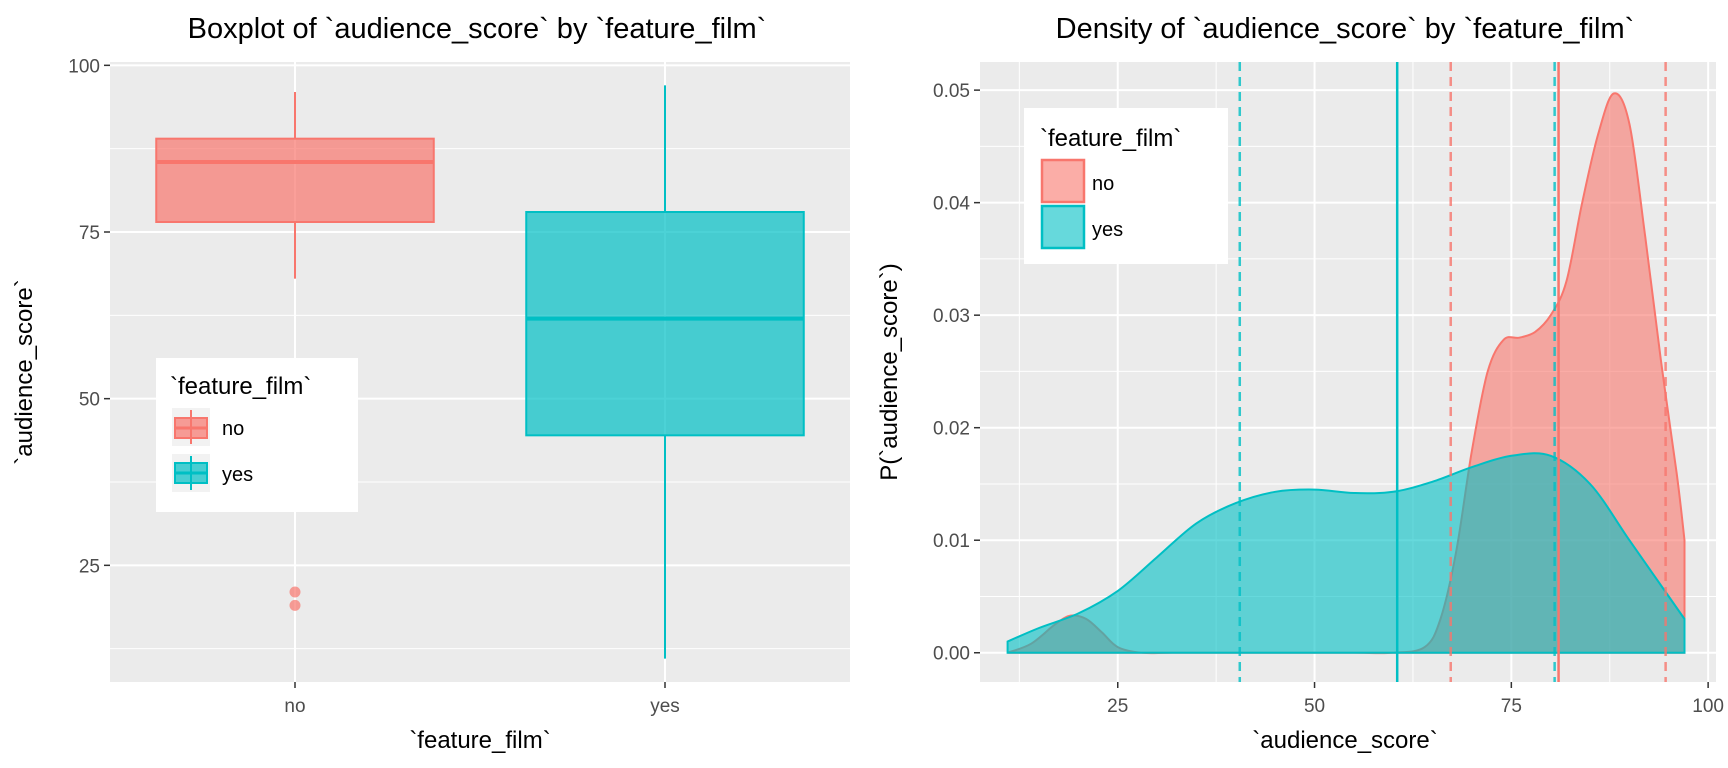 The image size is (1728, 768). Describe the element at coordinates (1103, 184) in the screenshot. I see `density-legend-label-no: no` at that location.